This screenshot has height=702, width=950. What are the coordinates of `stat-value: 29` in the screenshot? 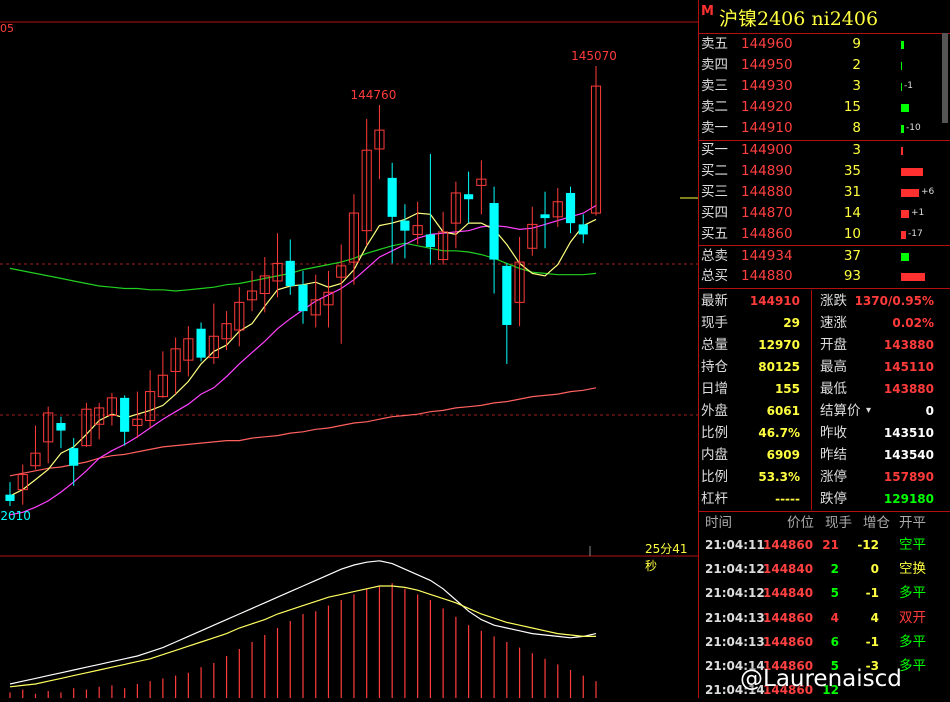 It's located at (791, 323).